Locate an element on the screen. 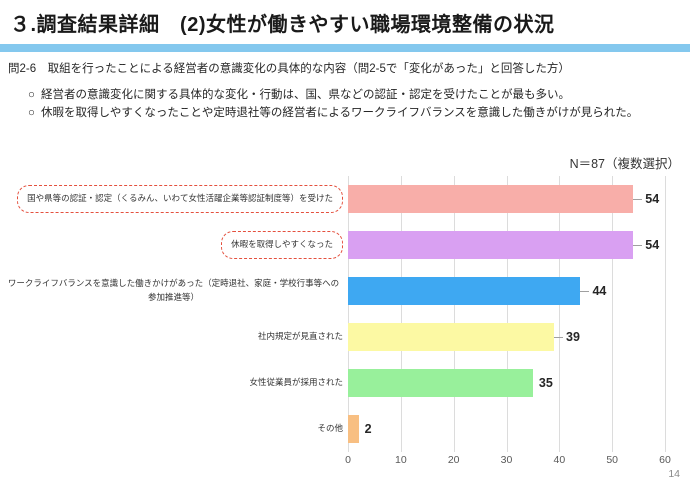  chart-row: 女性従業員が採用された 35 is located at coordinates (345, 383).